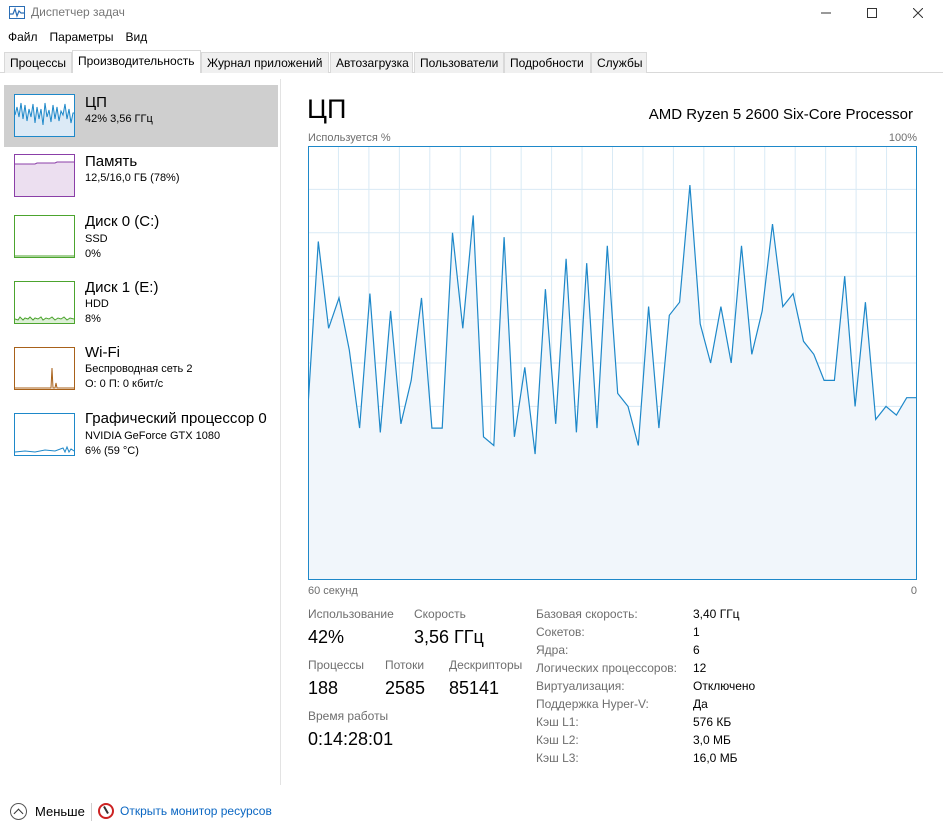  Describe the element at coordinates (557, 722) in the screenshot. I see `spec-label-l1: Кэш L1:` at that location.